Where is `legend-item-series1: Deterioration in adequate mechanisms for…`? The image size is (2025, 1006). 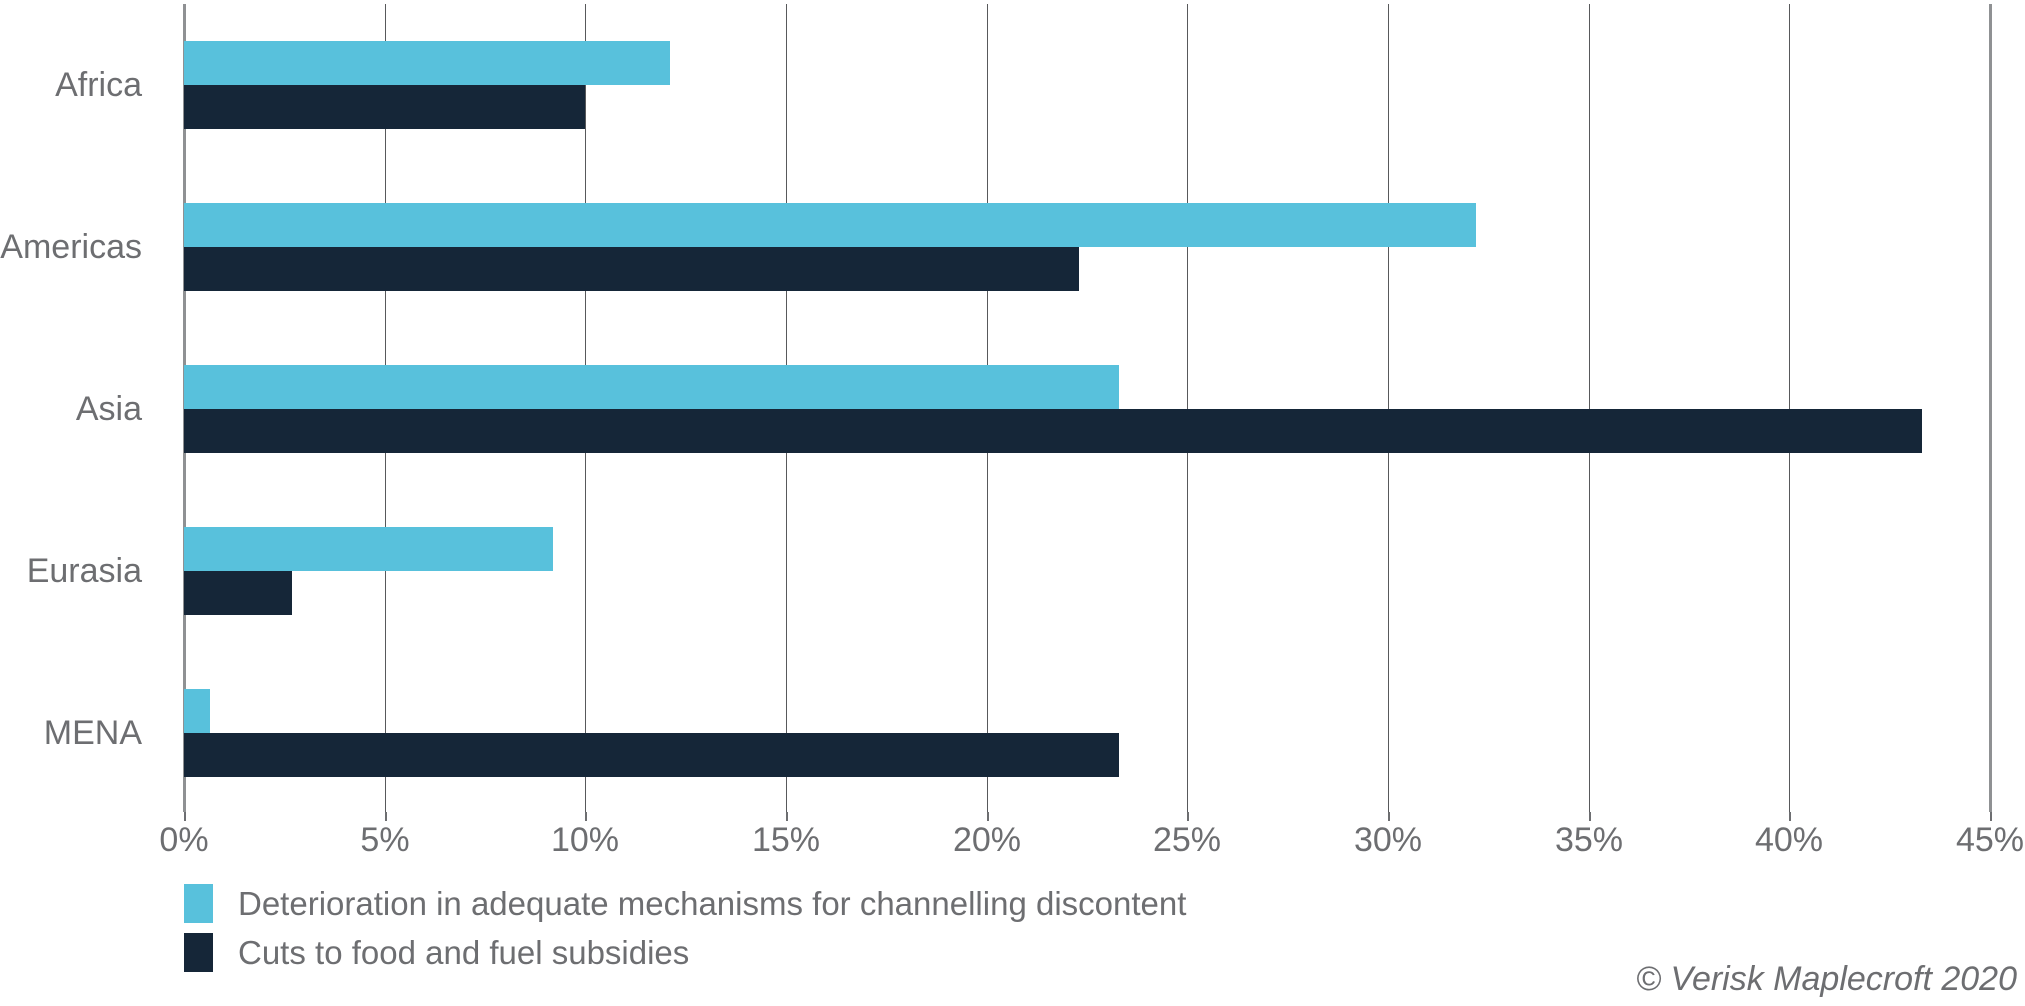 legend-item-series1: Deterioration in adequate mechanisms for… is located at coordinates (685, 903).